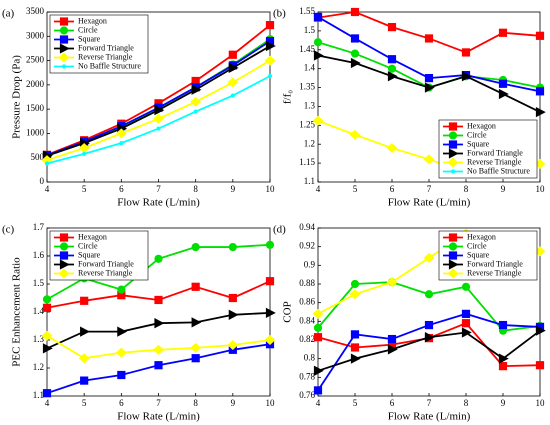 The width and height of the screenshot is (550, 425). I want to click on y-tick-label: 1.3, so click(310, 106).